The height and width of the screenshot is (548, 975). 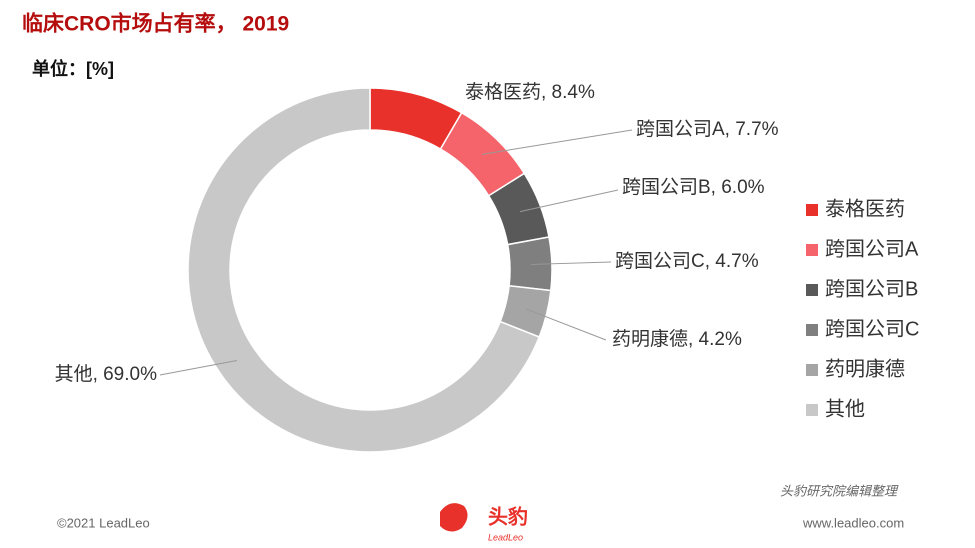 I want to click on data-label: 跨国公司C, 4.7%, so click(x=687, y=261).